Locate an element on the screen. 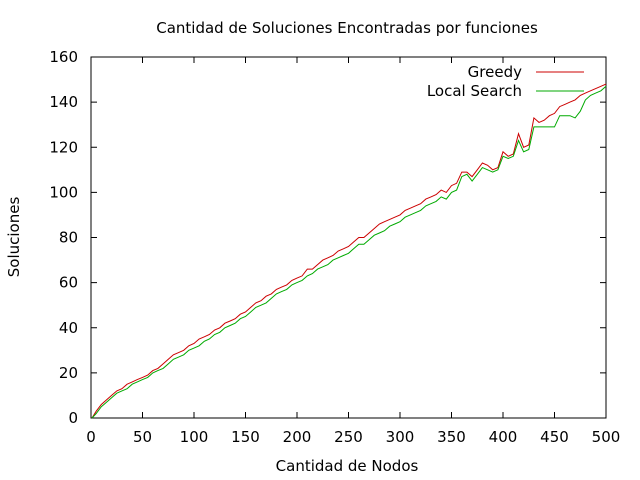 The height and width of the screenshot is (480, 640). x-tick-label: 450 is located at coordinates (554, 437).